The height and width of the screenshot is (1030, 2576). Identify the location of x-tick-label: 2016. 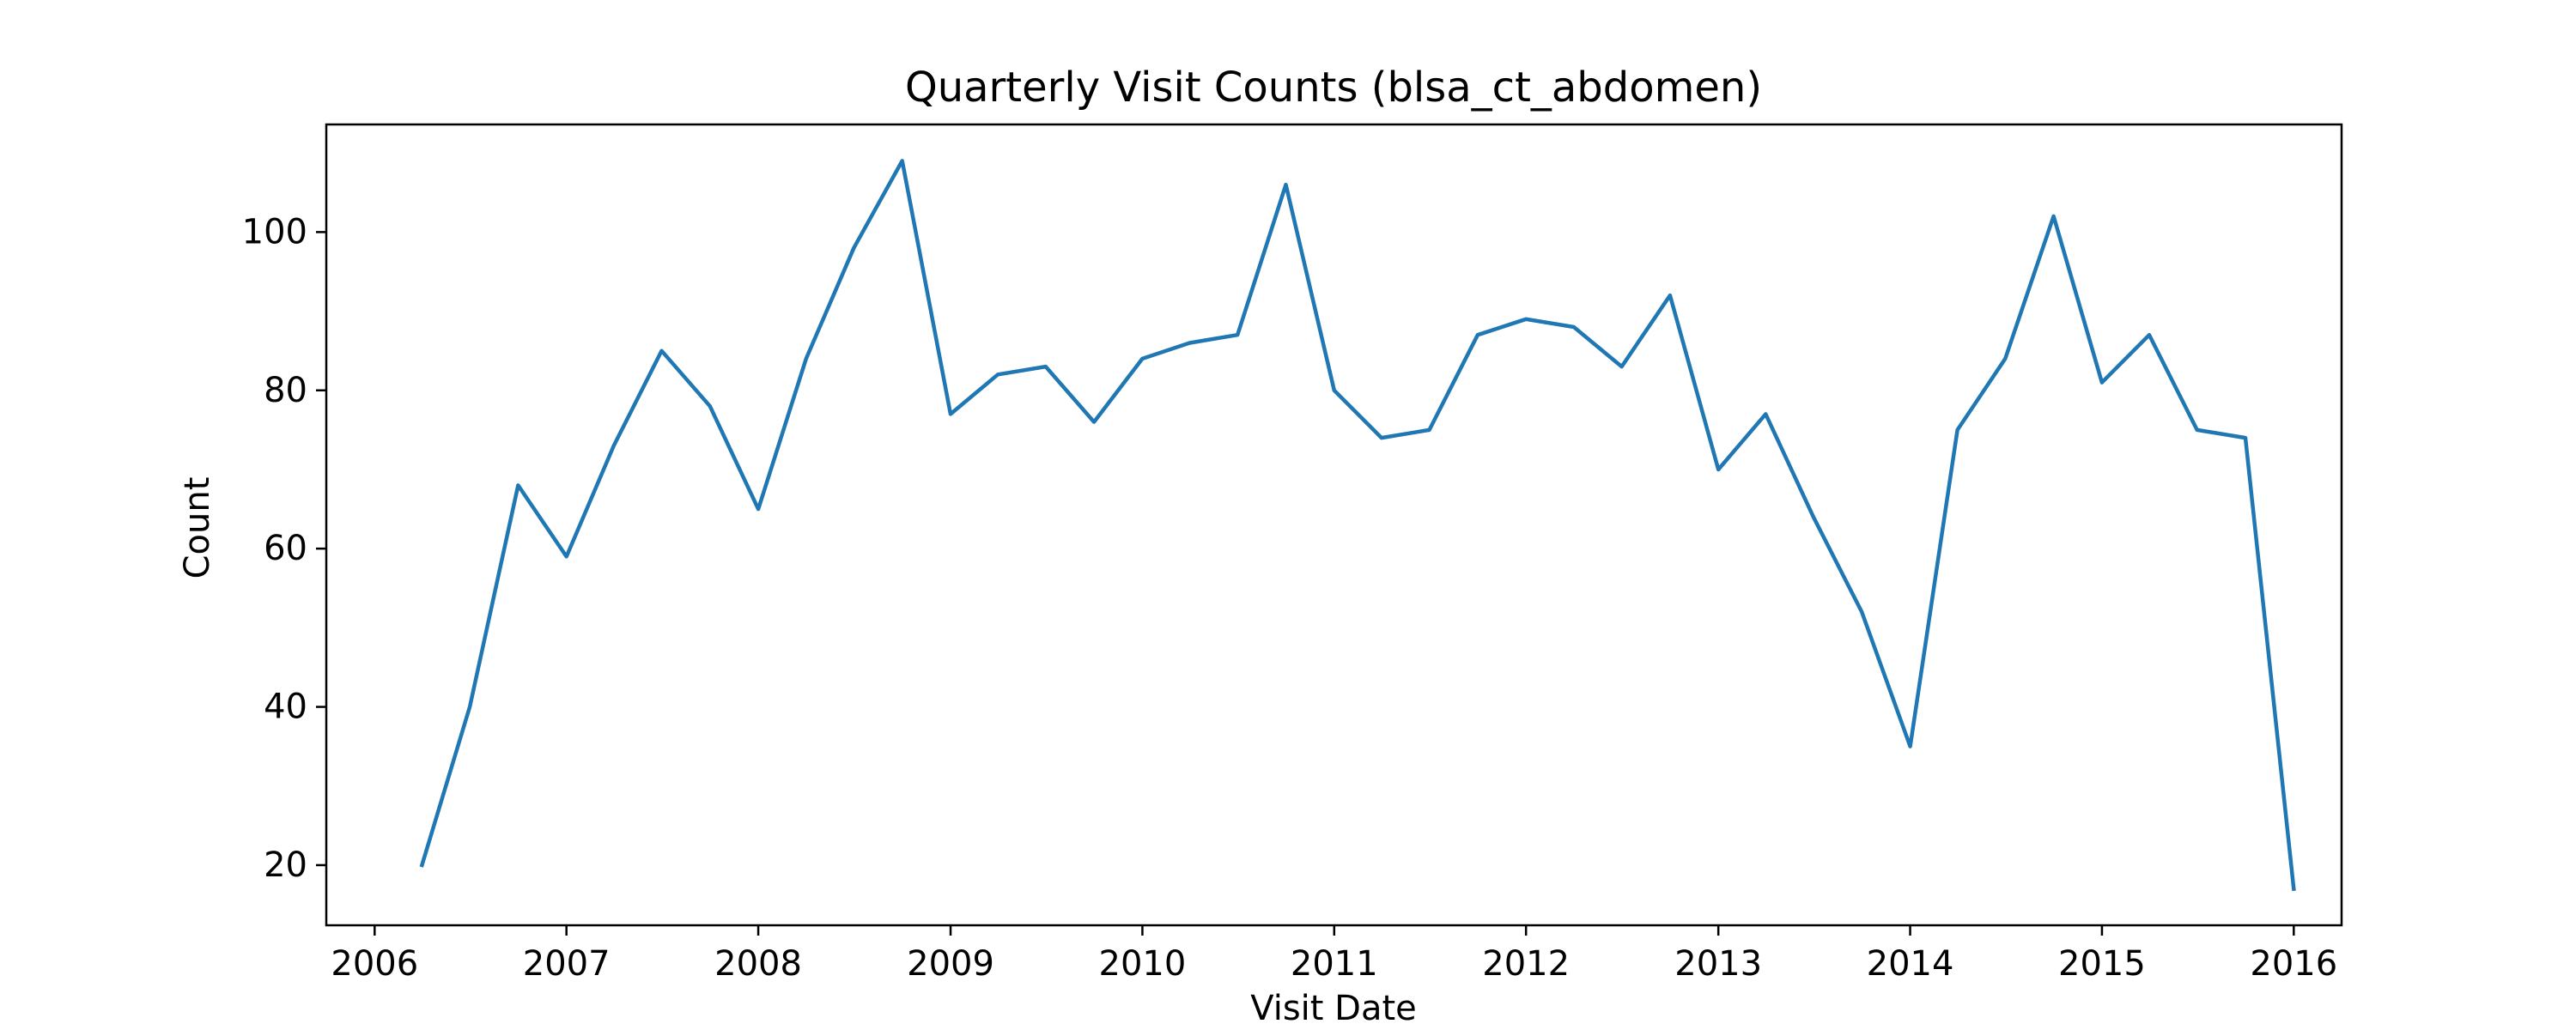
(2294, 964).